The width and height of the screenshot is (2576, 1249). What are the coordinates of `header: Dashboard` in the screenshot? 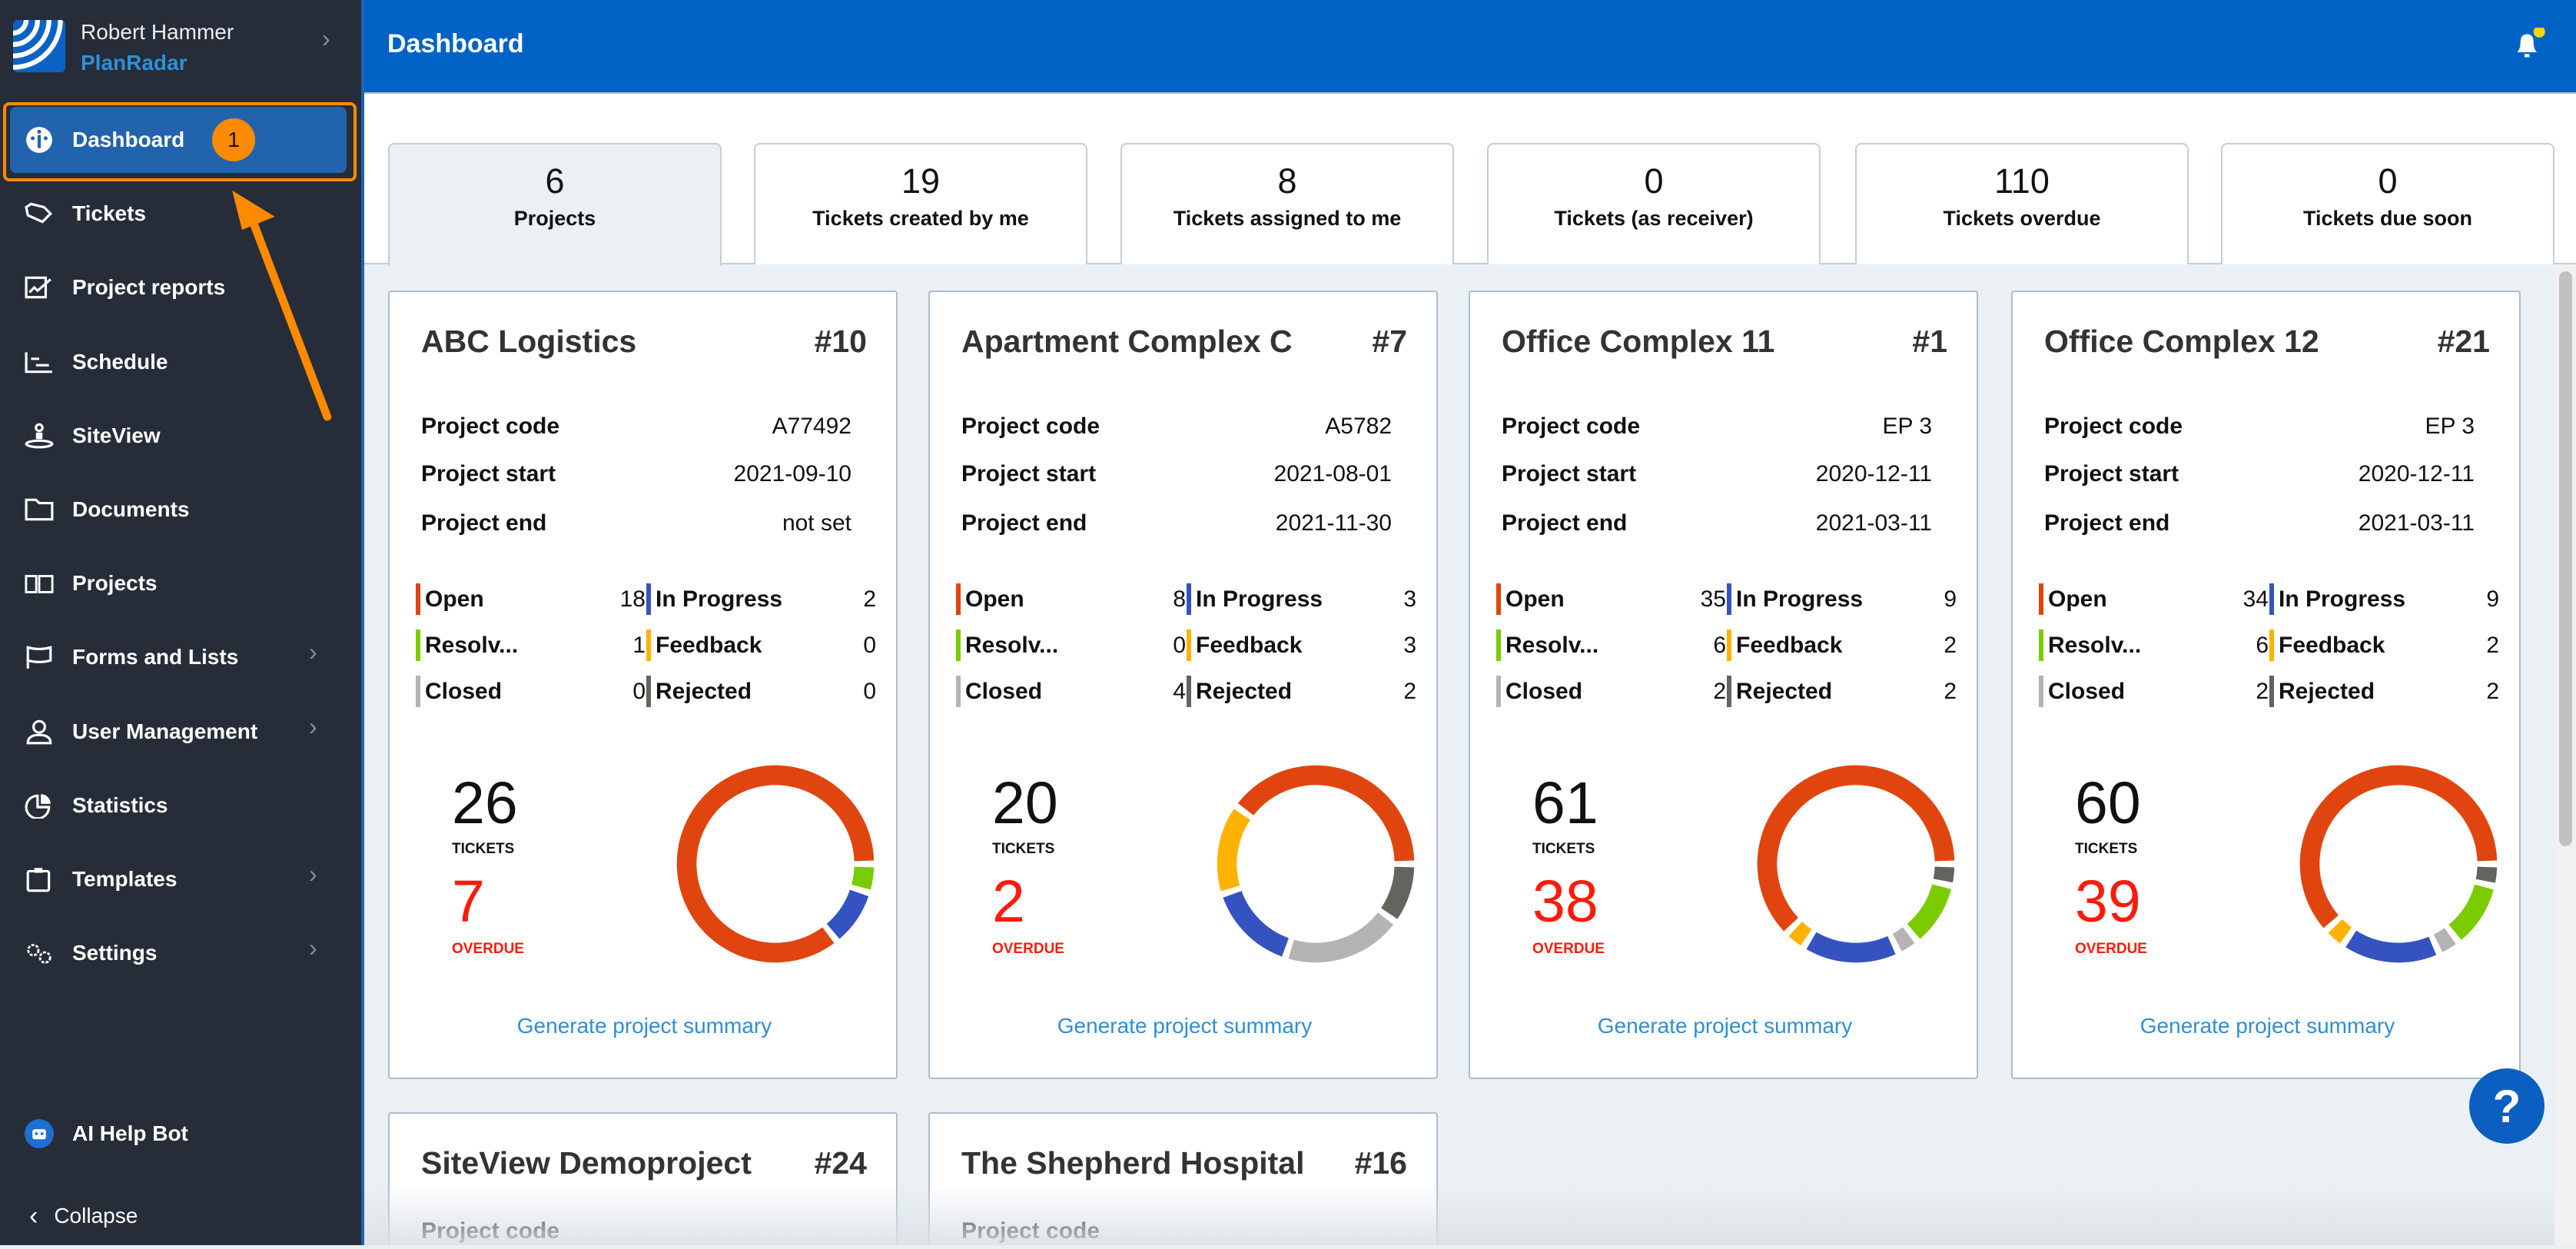 It's located at (1470, 47).